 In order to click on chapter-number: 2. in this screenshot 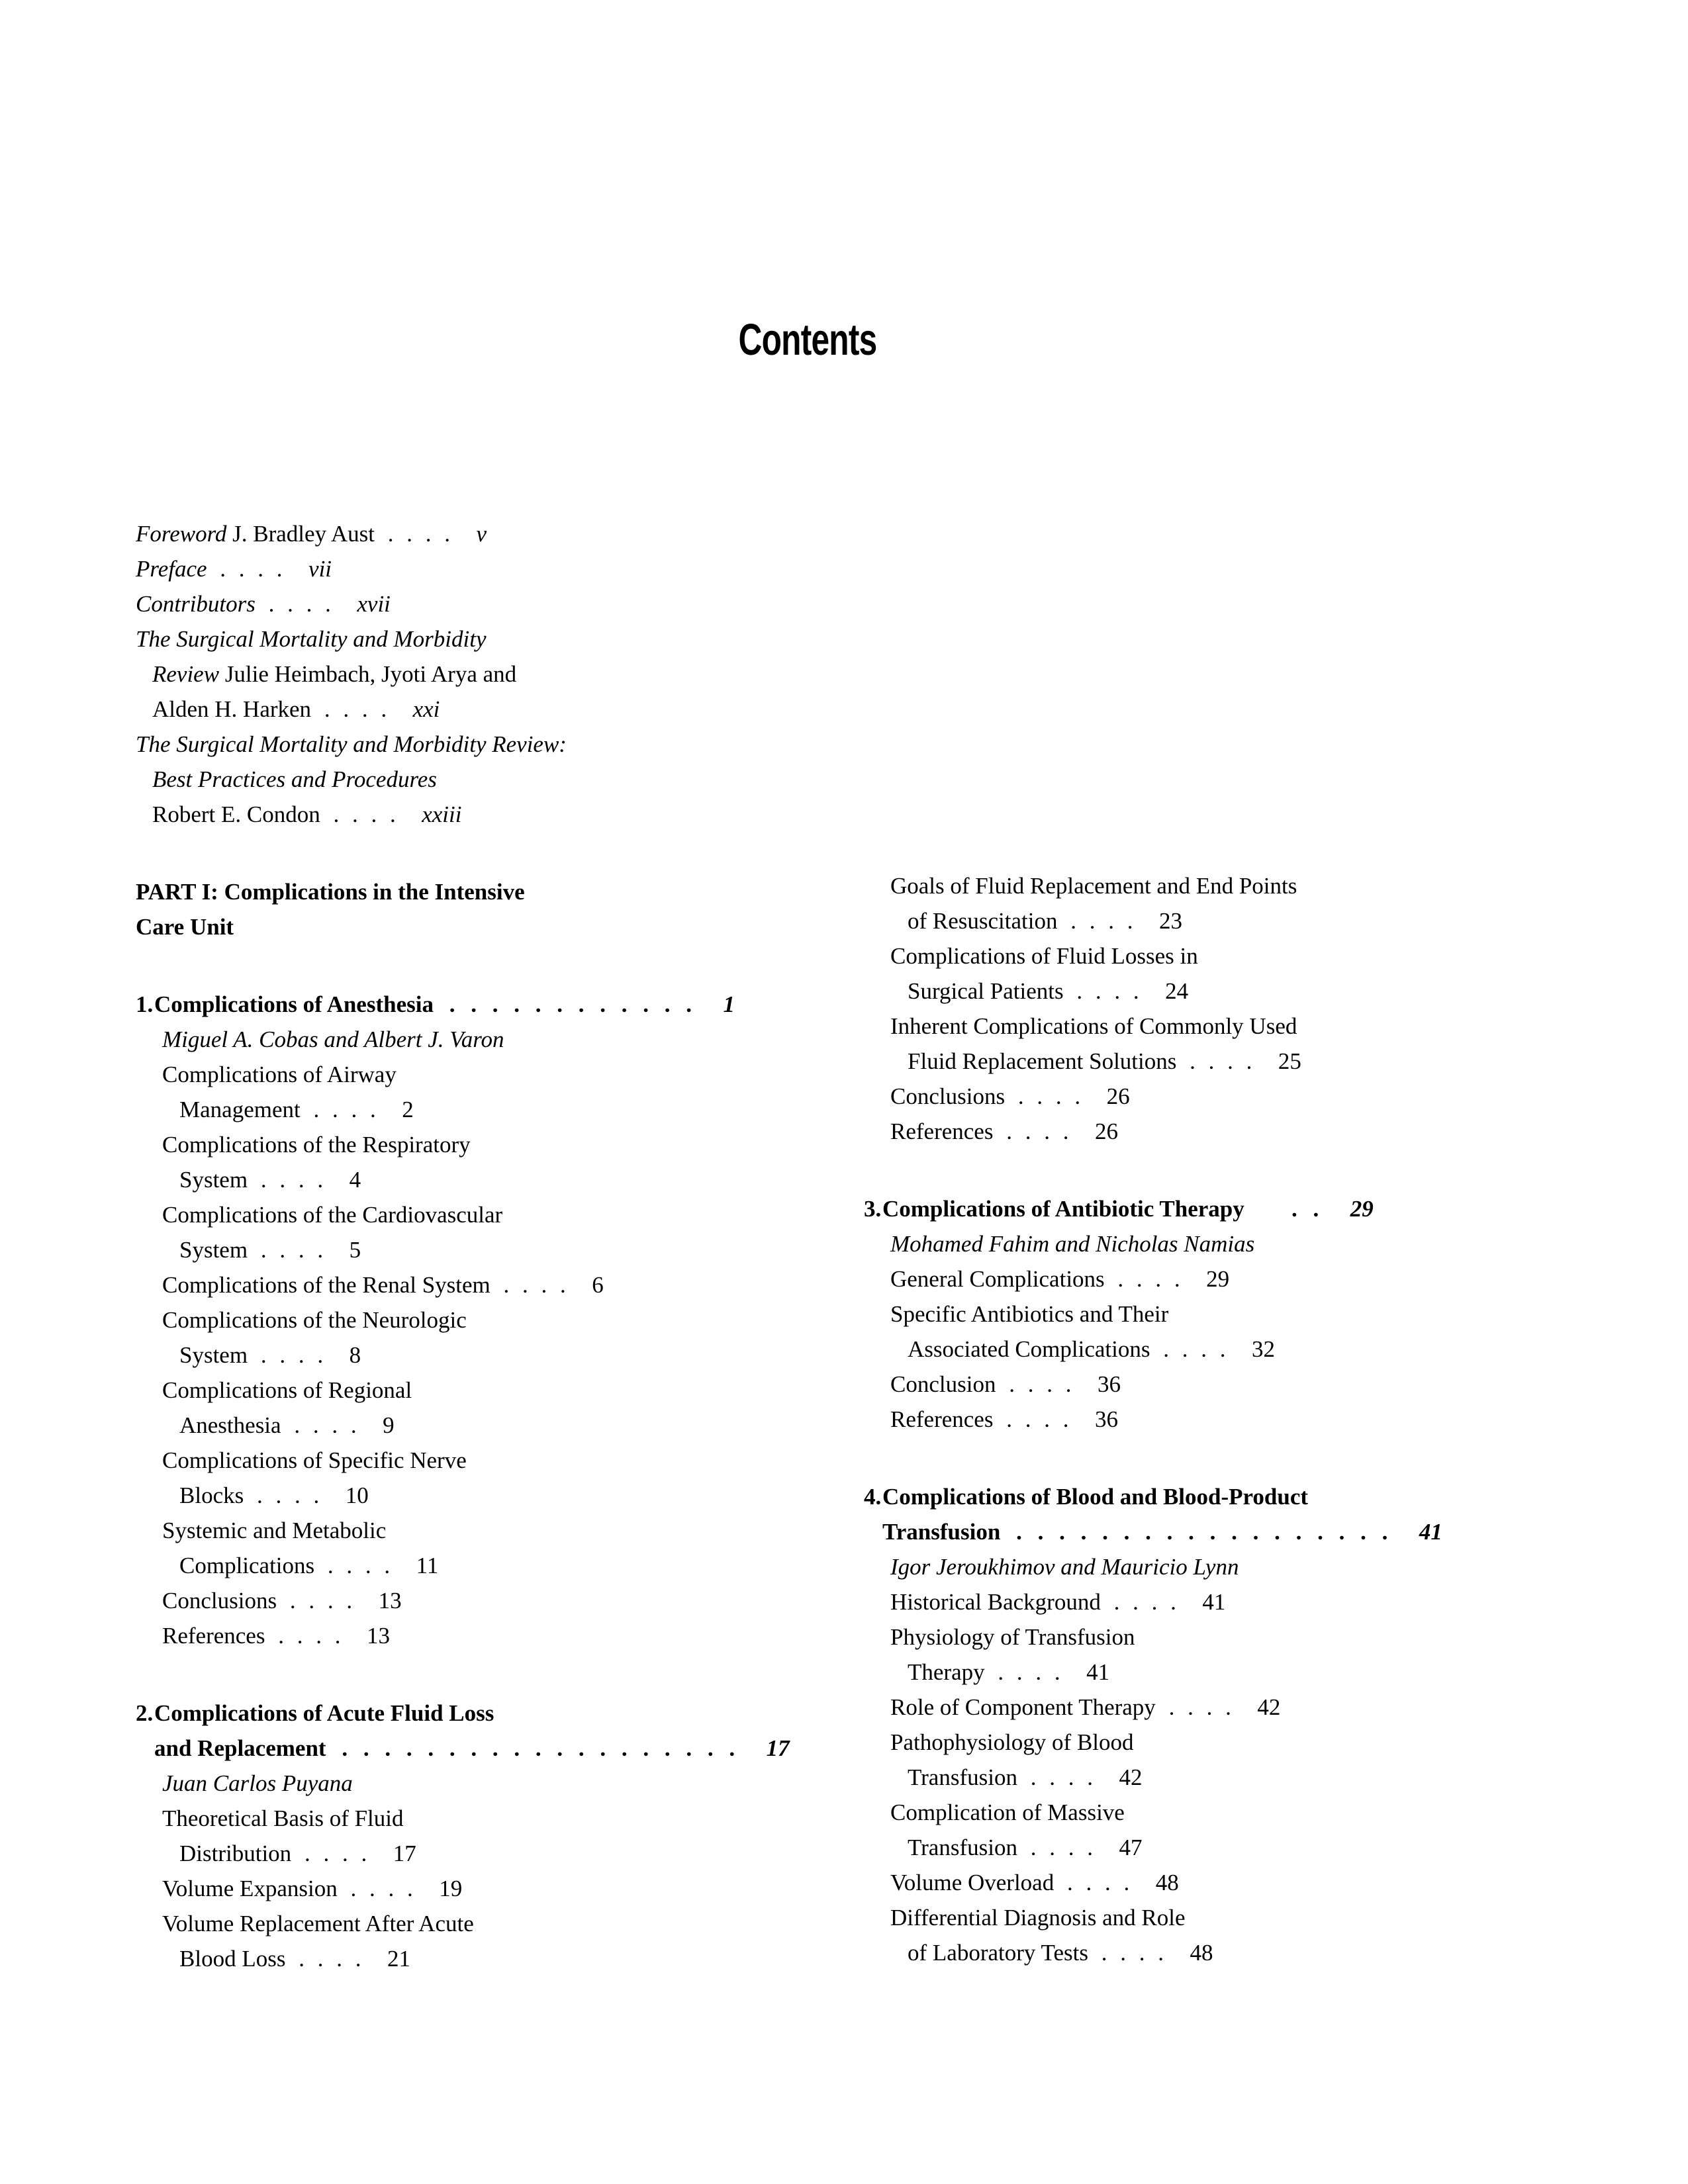, I will do `click(145, 1713)`.